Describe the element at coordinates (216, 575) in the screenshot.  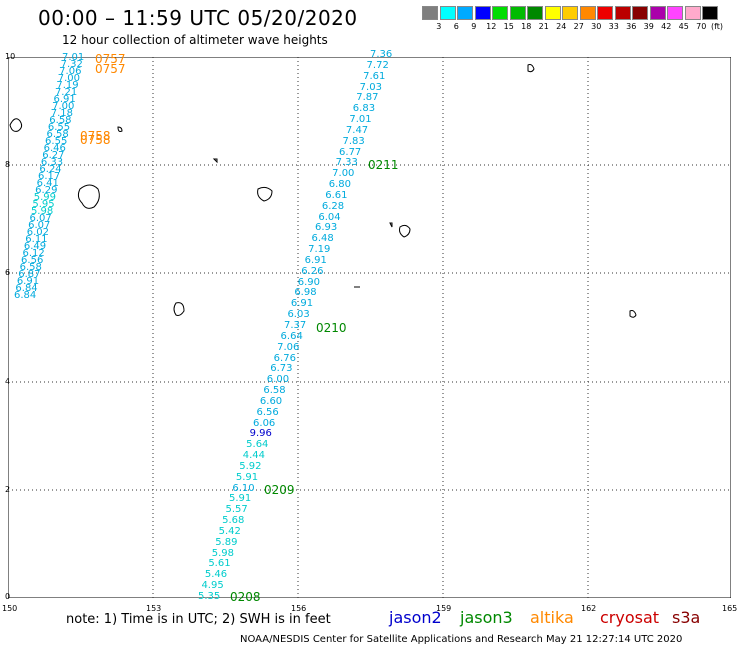
I see `swh-value: 5.46` at that location.